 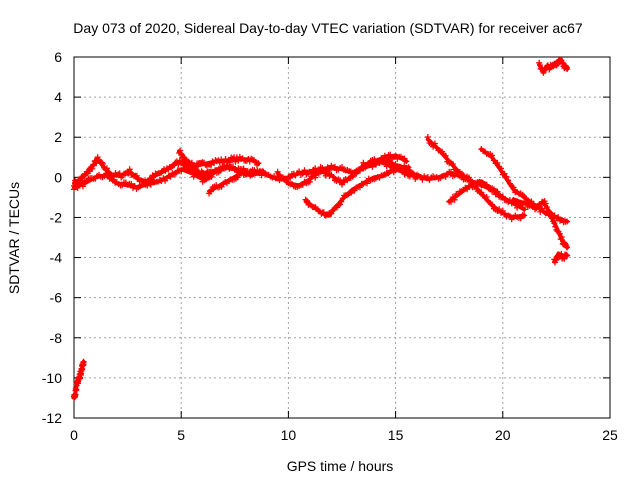 What do you see at coordinates (181, 435) in the screenshot?
I see `x-tick-label: 5` at bounding box center [181, 435].